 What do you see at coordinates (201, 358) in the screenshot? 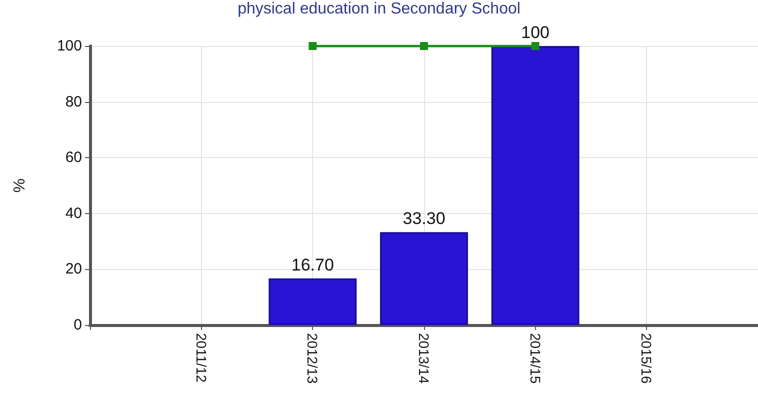
I see `x-tick-label: 2011/12` at bounding box center [201, 358].